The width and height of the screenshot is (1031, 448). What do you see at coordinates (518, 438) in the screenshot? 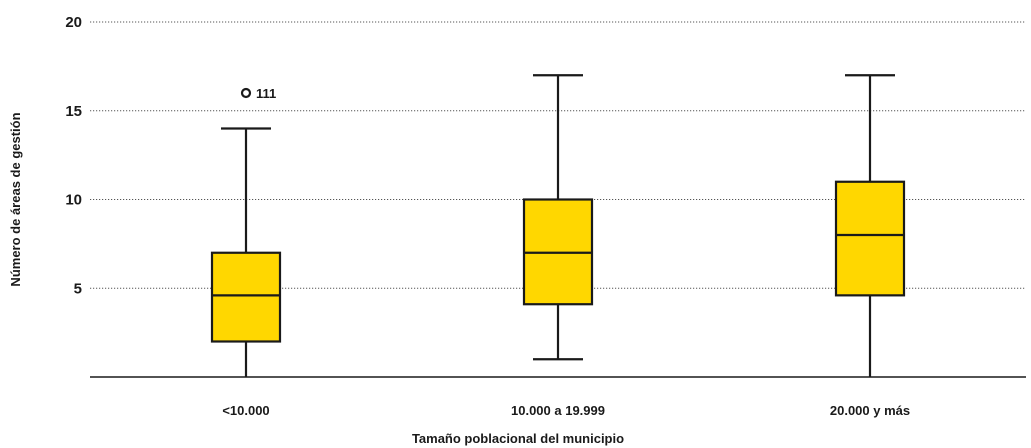
I see `x-axis-title: Tamaño poblacional del municipio` at bounding box center [518, 438].